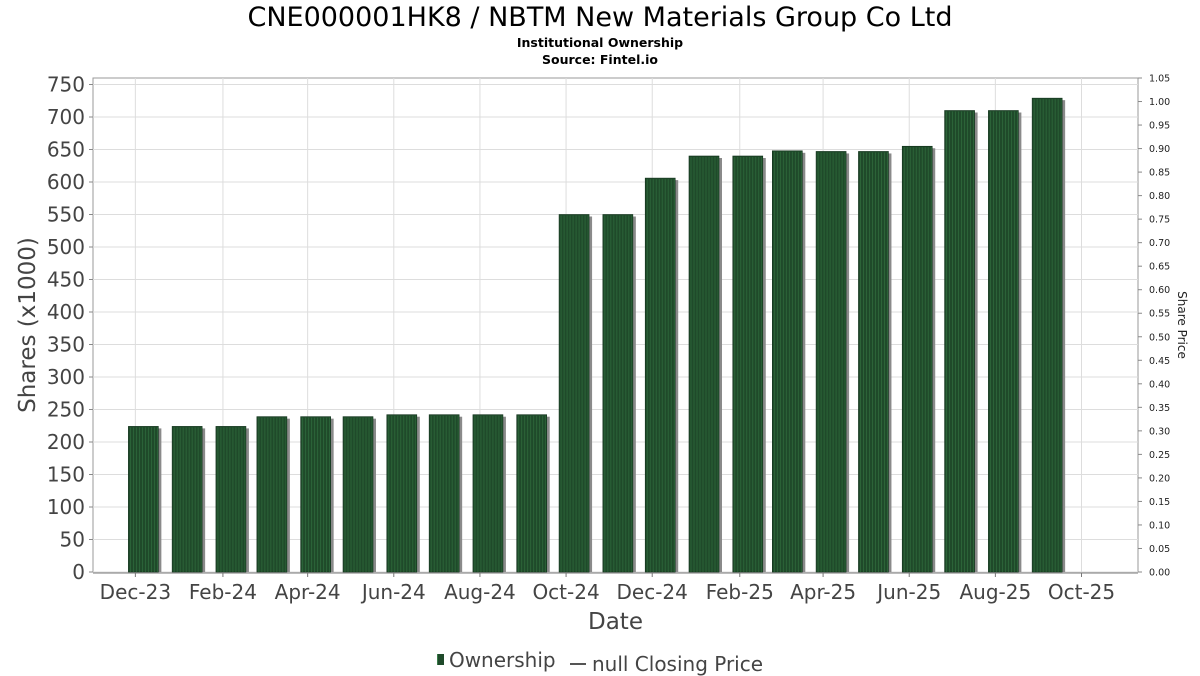  I want to click on y-tick-label: 0, so click(78, 572).